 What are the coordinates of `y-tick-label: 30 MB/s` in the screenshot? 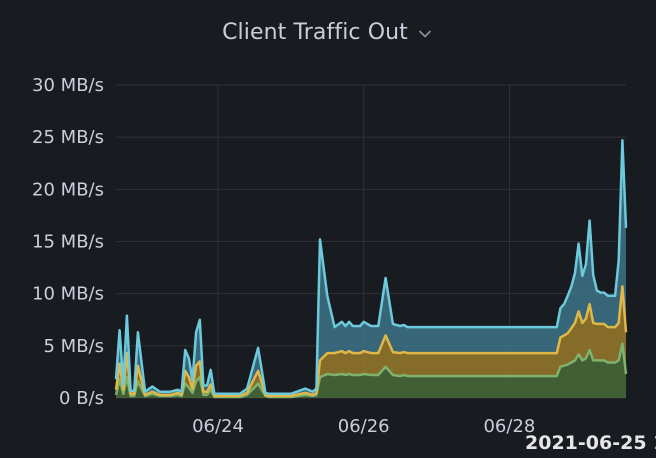 It's located at (68, 85).